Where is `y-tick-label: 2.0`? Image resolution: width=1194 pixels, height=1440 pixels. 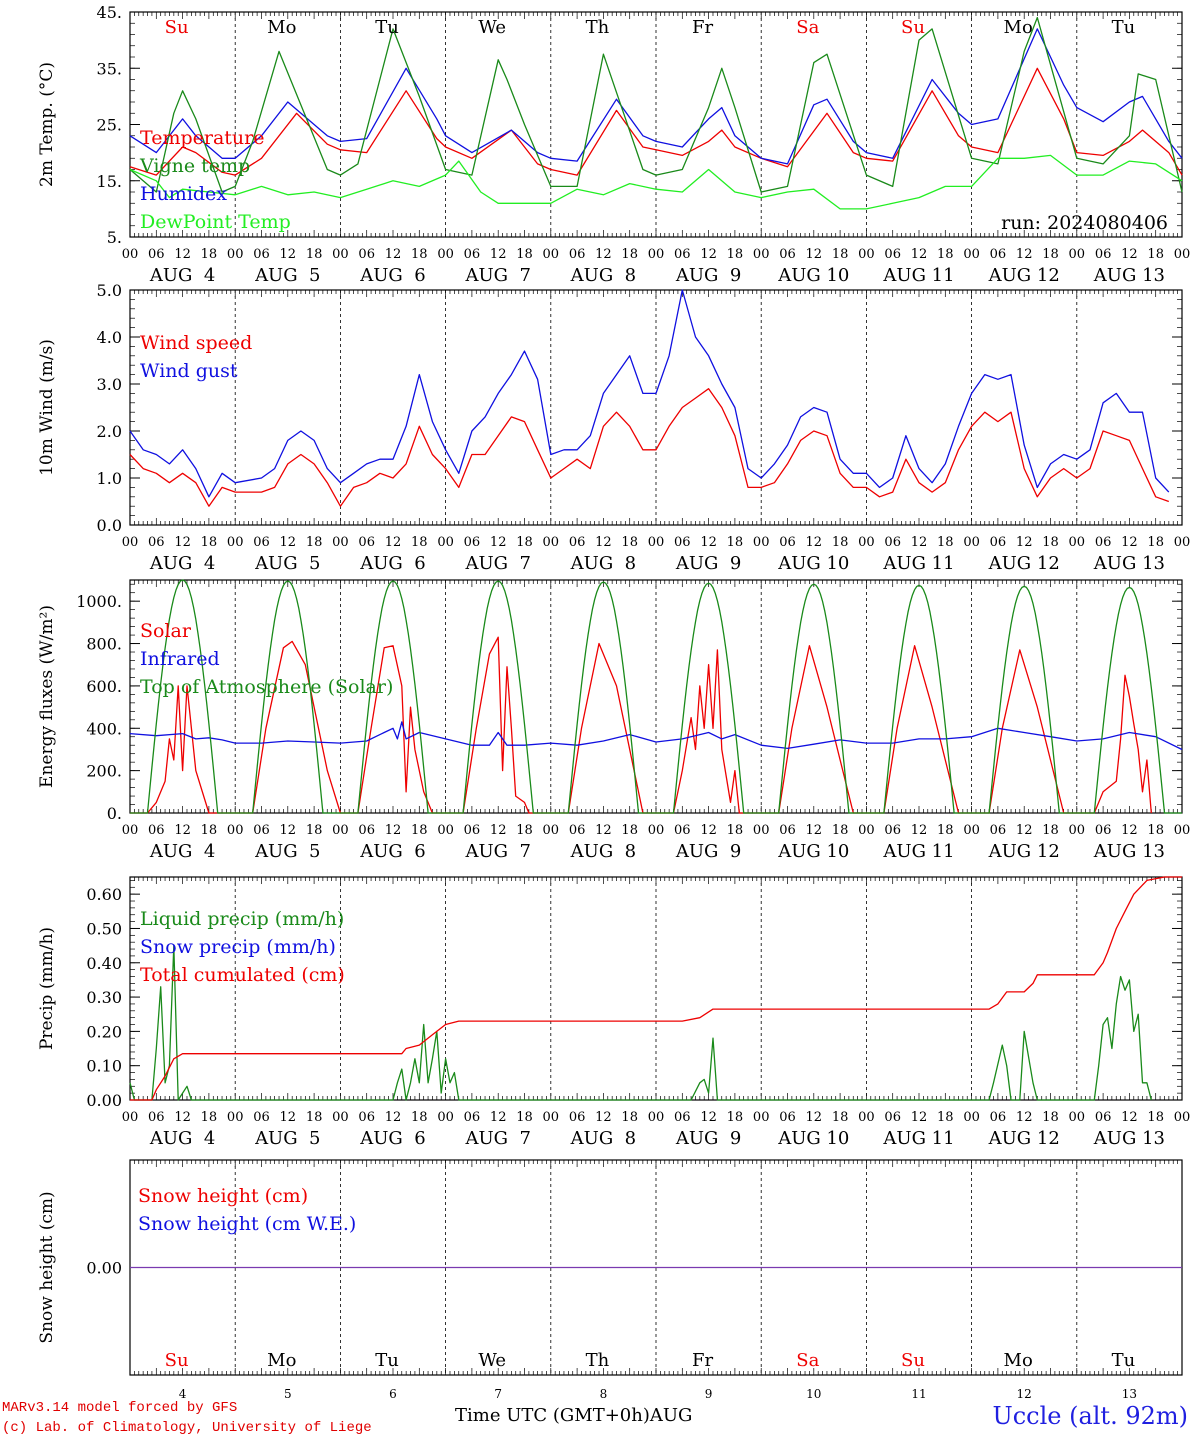 y-tick-label: 2.0 is located at coordinates (109, 431).